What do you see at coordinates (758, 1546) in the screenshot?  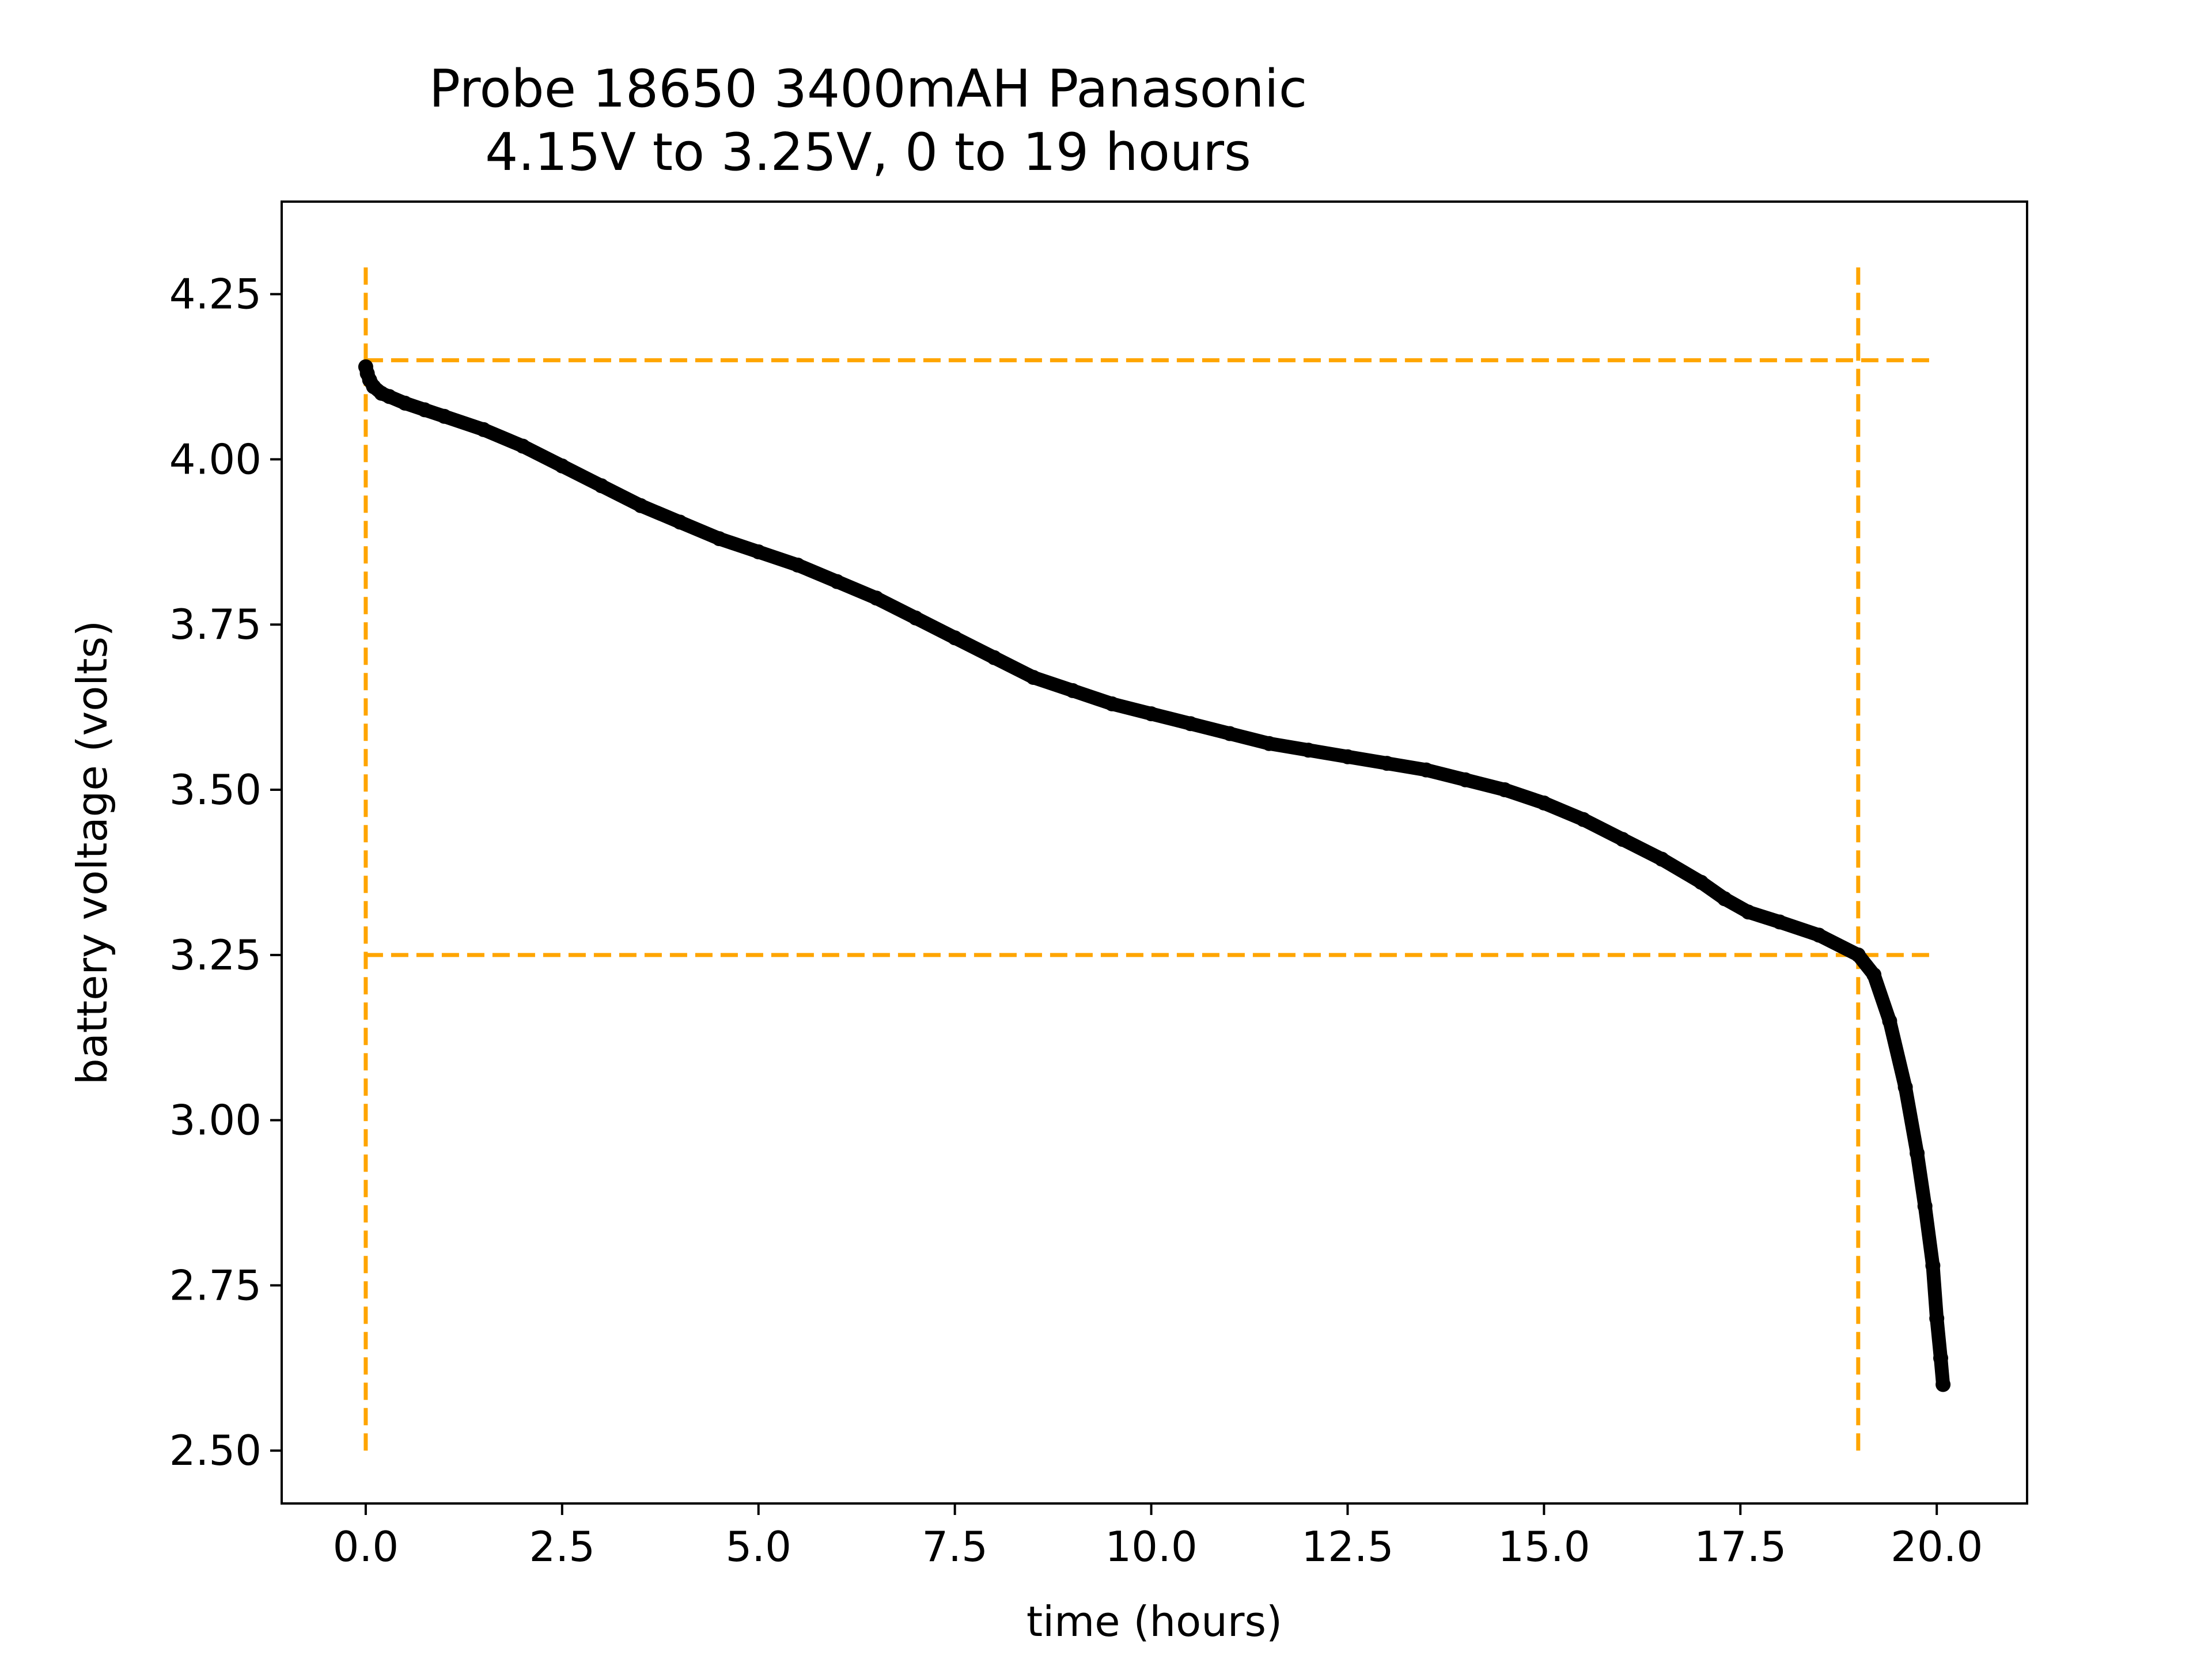 I see `x-tick-label: 5.0` at bounding box center [758, 1546].